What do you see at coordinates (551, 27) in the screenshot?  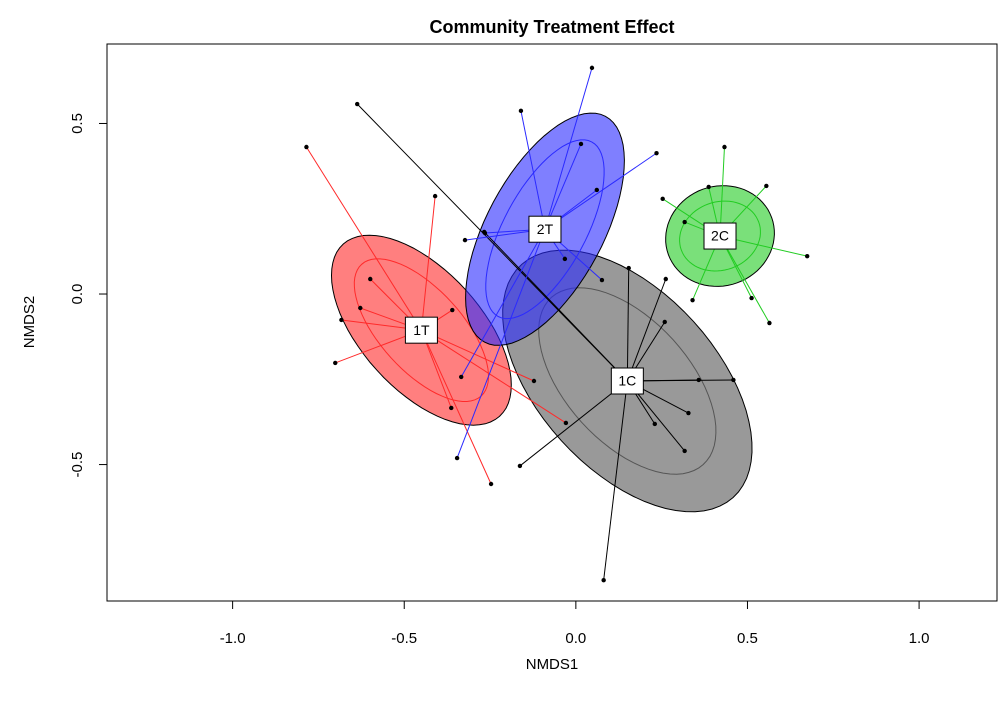 I see `chart-title: Community Treatment Effect` at bounding box center [551, 27].